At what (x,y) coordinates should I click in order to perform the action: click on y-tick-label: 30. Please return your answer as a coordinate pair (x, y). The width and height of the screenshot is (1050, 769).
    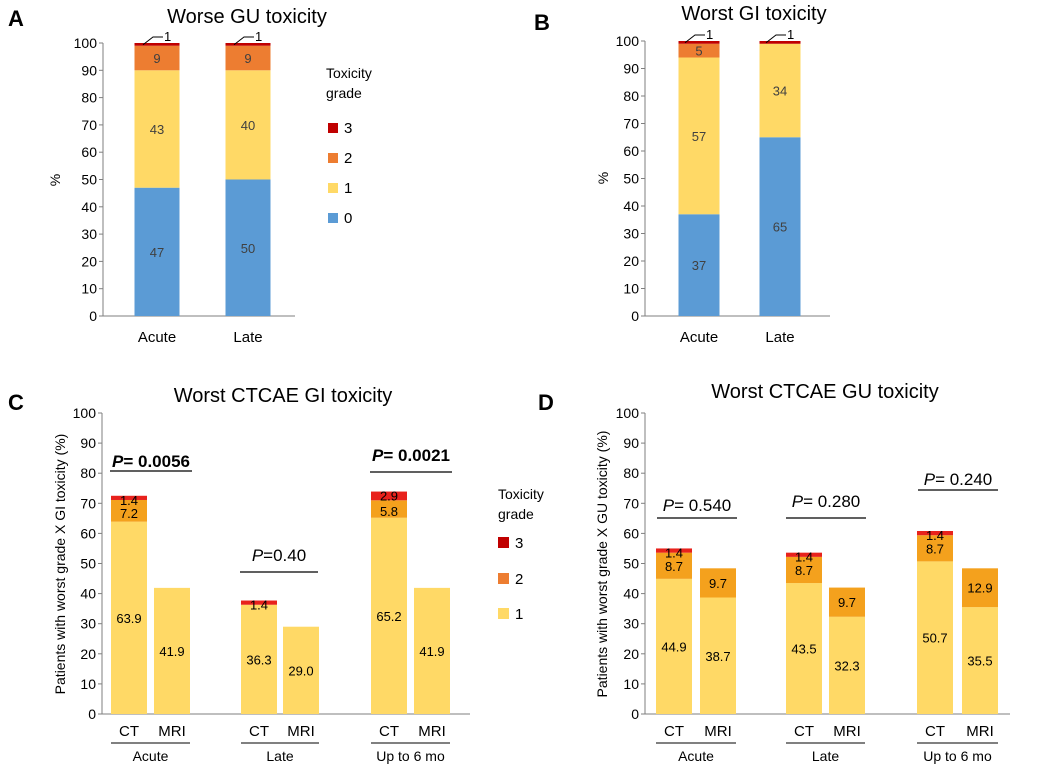
    Looking at the image, I should click on (89, 234).